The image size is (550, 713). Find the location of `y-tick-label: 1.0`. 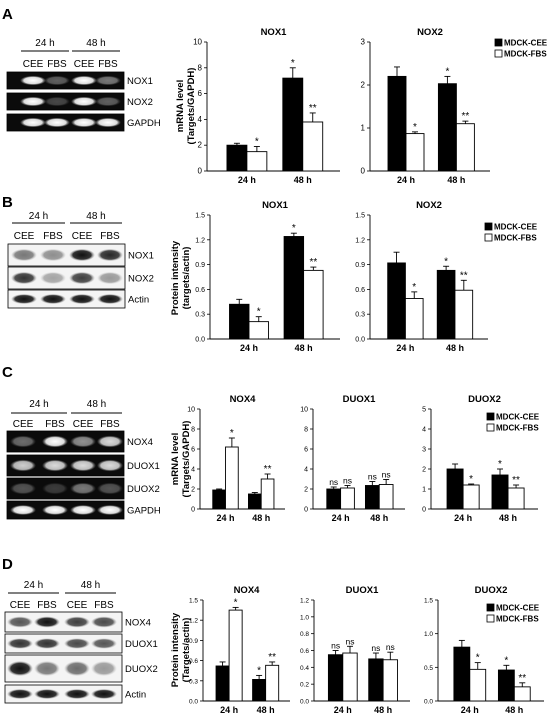

y-tick-label: 1.0 is located at coordinates (428, 634).